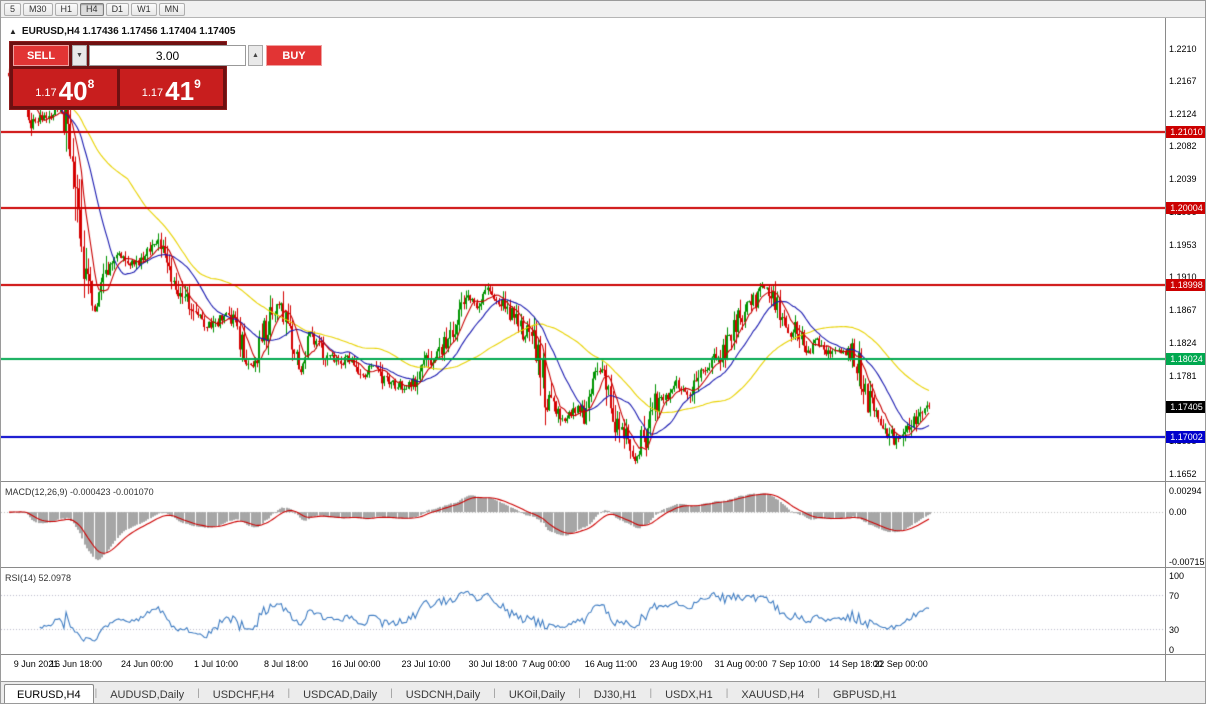 The height and width of the screenshot is (704, 1206). I want to click on macd-tick-label: -0.00715, so click(1187, 562).